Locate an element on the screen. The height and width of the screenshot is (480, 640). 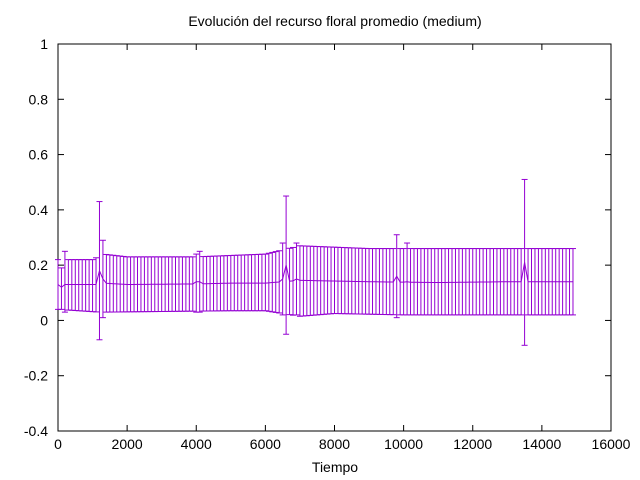
mean-line is located at coordinates (315, 275).